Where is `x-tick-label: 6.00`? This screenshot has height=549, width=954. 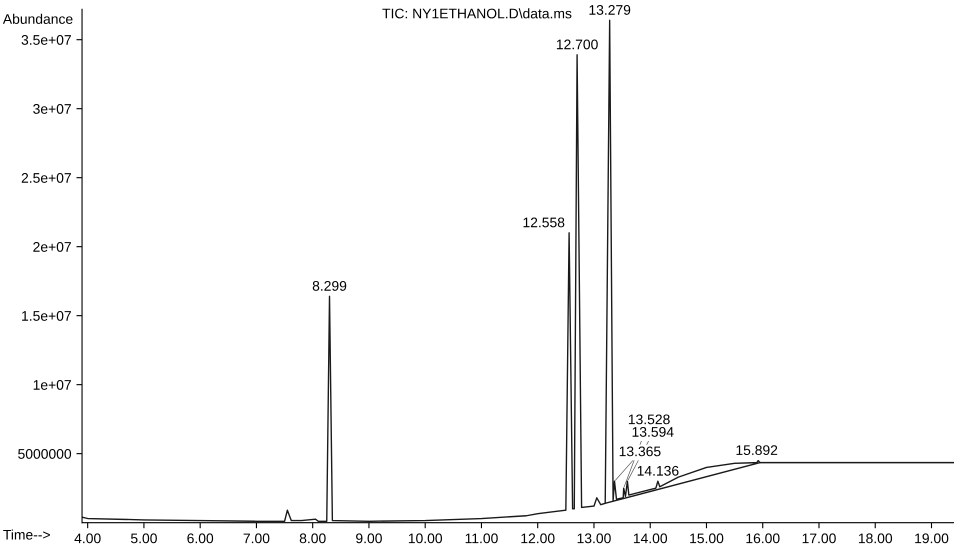 x-tick-label: 6.00 is located at coordinates (200, 538).